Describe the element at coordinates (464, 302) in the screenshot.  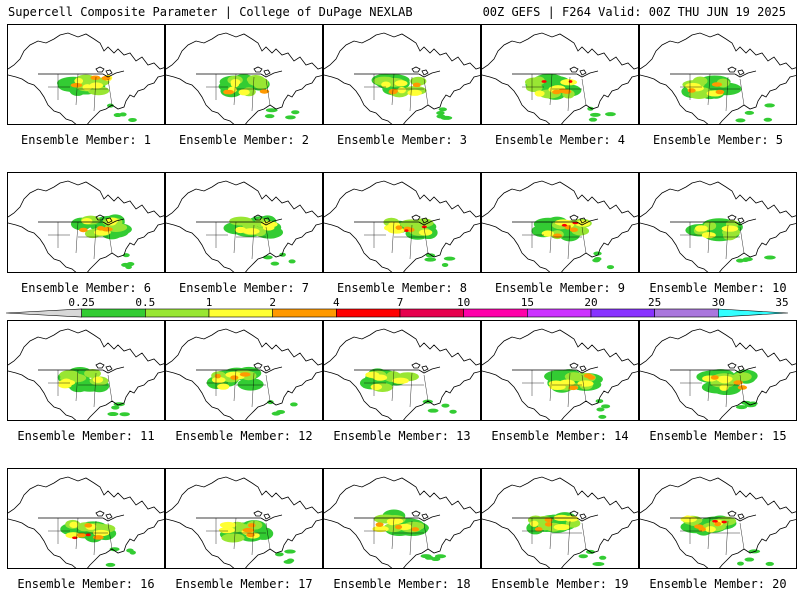
I see `colorbar-tick: 10` at that location.